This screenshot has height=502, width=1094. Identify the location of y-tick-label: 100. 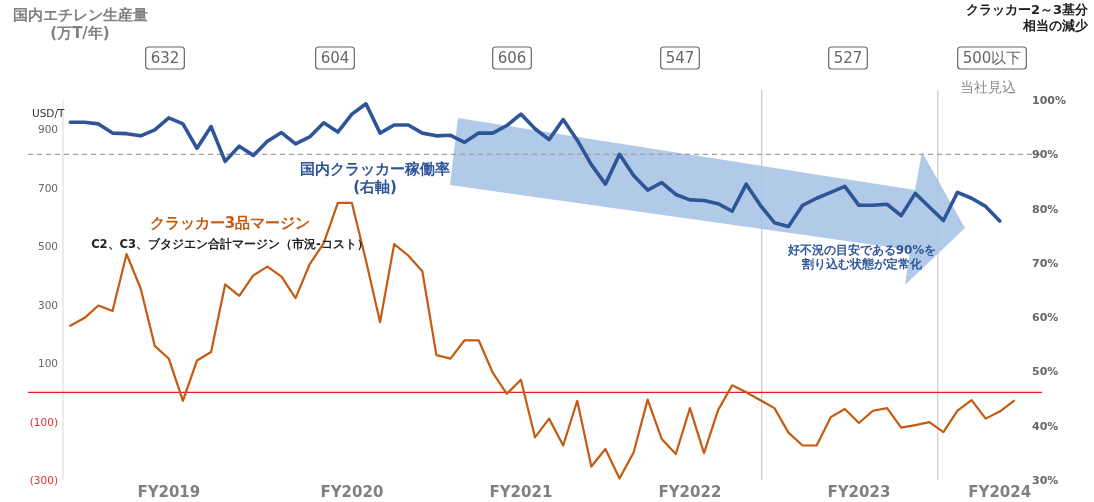
(47, 363).